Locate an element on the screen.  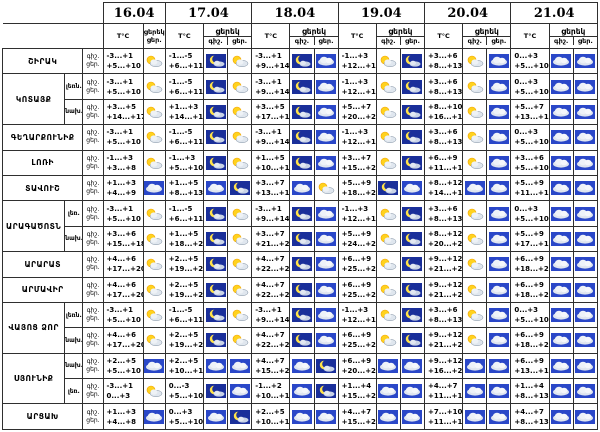
day-temp: +25...+27 is located at coordinates (358, 345).